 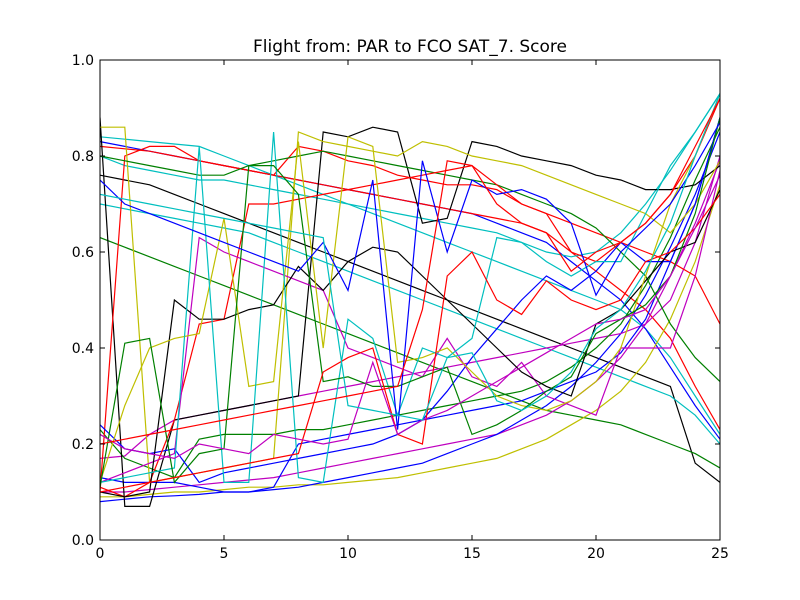 I want to click on y-tick-label: 0.6, so click(x=83, y=253).